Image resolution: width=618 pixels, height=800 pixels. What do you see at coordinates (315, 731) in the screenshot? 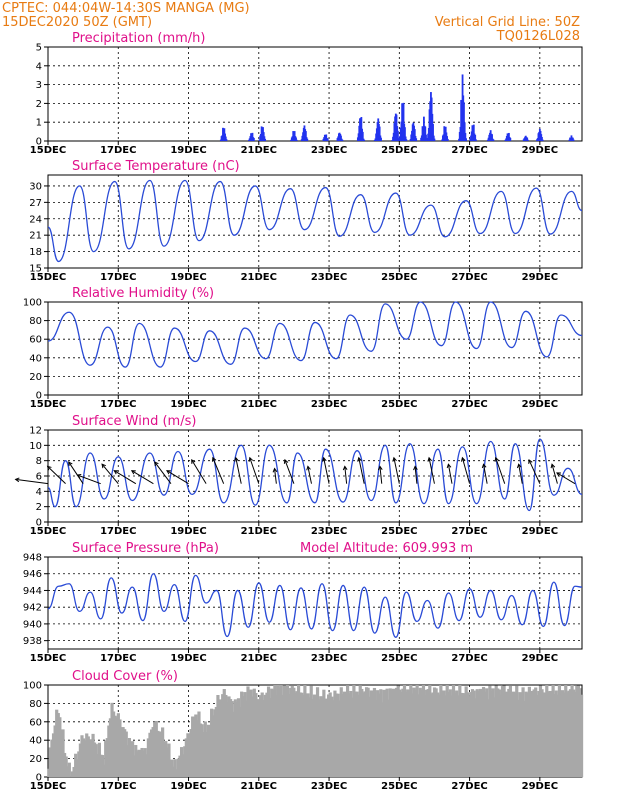
I see `cloud-bars` at bounding box center [315, 731].